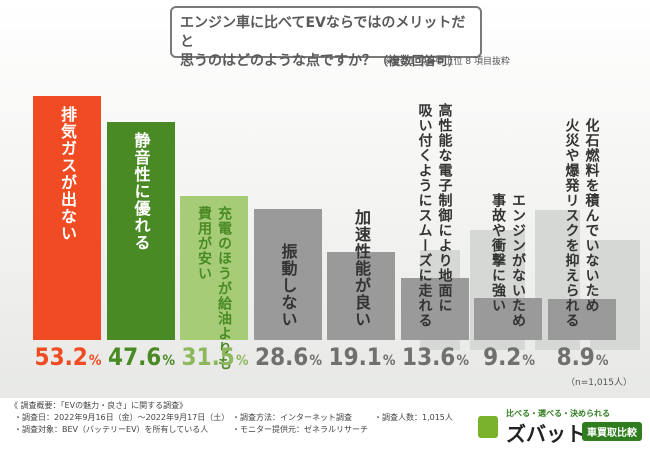 The height and width of the screenshot is (450, 650). What do you see at coordinates (582, 357) in the screenshot?
I see `value-label-7: 8.9%` at bounding box center [582, 357].